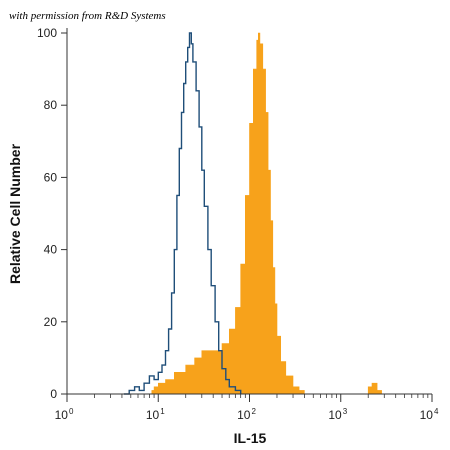  Describe the element at coordinates (87, 16) in the screenshot. I see `permission-credit: with permission from R&D Systems` at that location.